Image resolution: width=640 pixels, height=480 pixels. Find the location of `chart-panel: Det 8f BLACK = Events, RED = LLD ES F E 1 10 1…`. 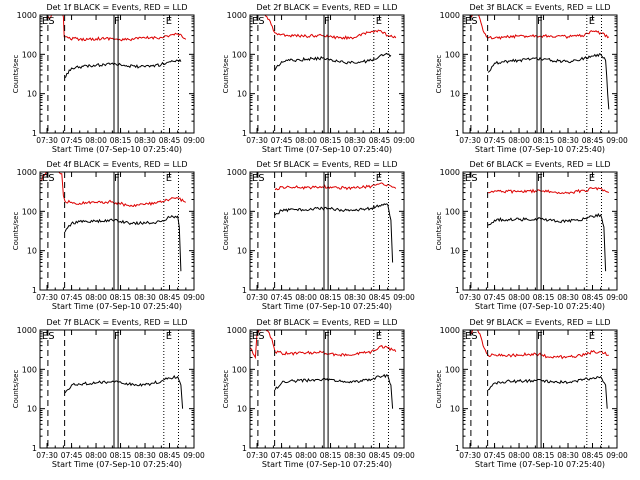

chart-panel: Det 8f BLACK = Events, RED = LLD ES F E 1 10 1… is located at coordinates (318, 393).